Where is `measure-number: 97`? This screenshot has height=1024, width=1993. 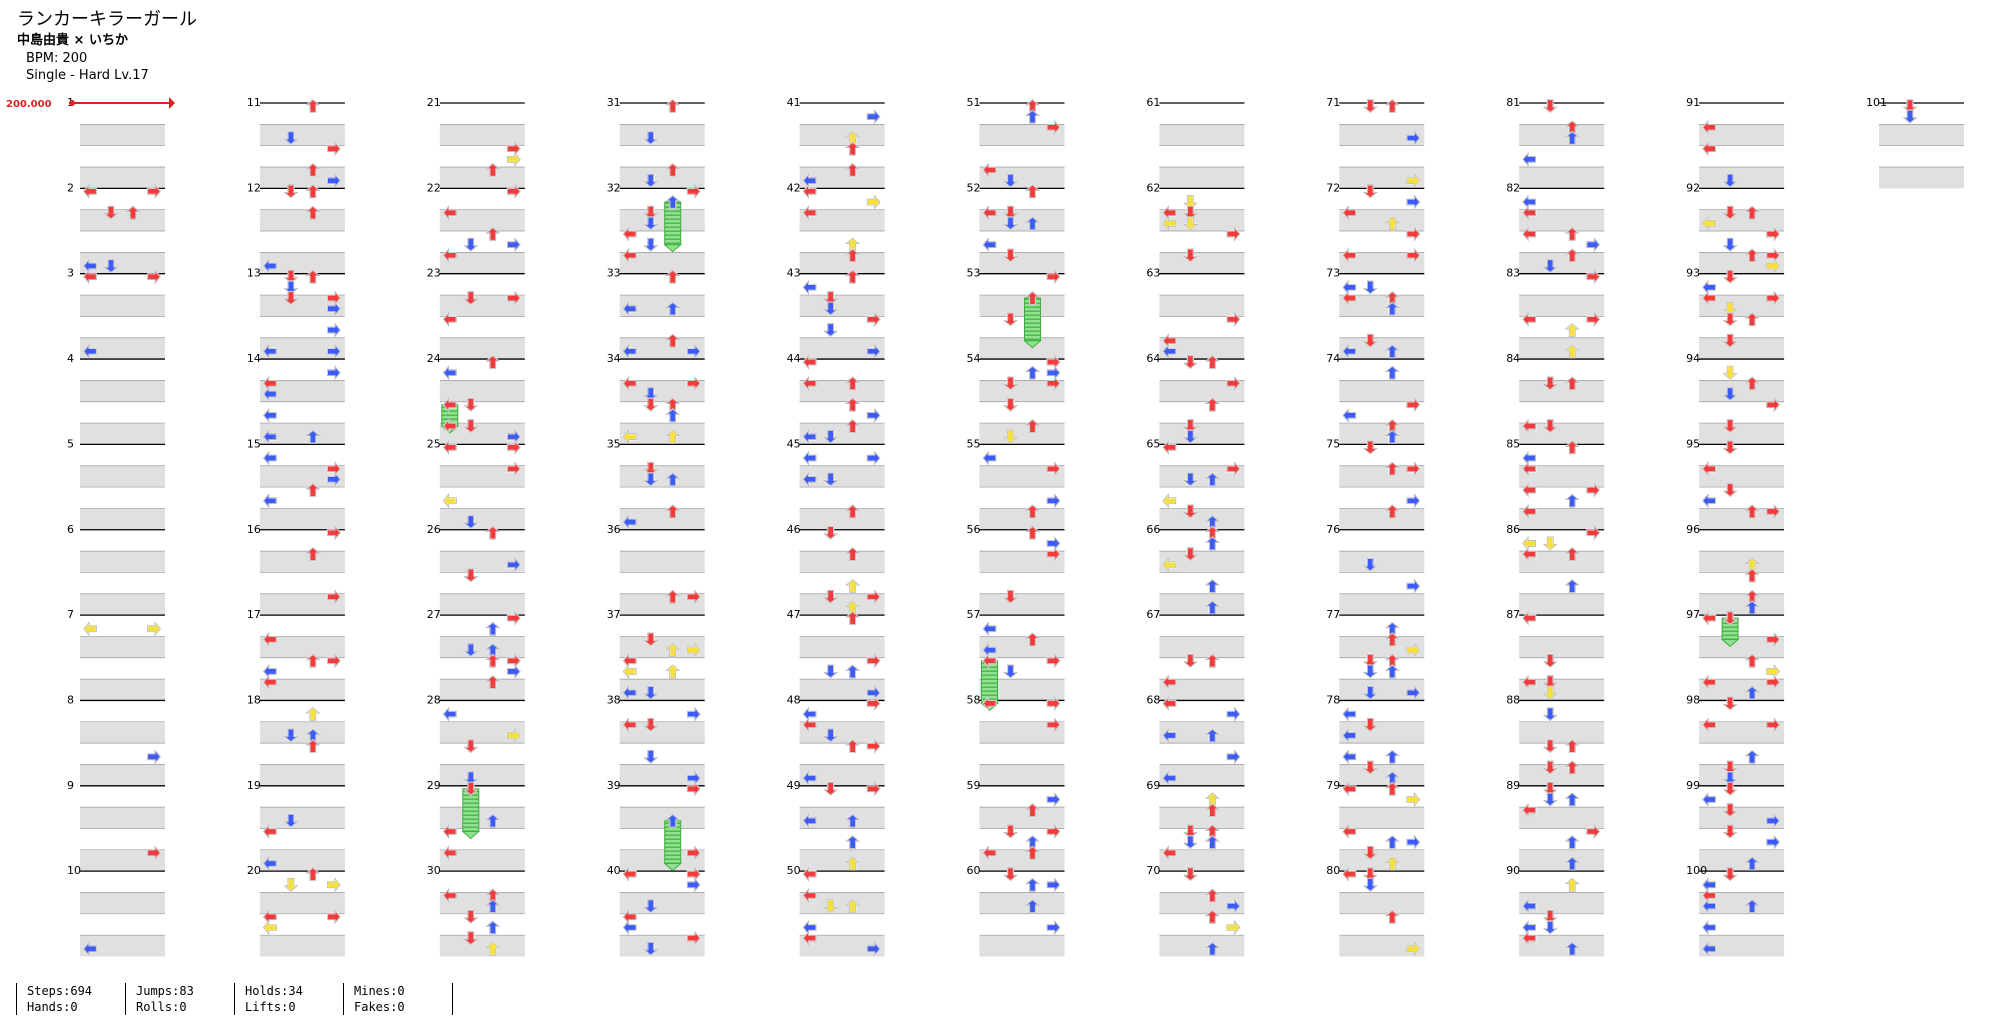
measure-number: 97 is located at coordinates (1693, 614).